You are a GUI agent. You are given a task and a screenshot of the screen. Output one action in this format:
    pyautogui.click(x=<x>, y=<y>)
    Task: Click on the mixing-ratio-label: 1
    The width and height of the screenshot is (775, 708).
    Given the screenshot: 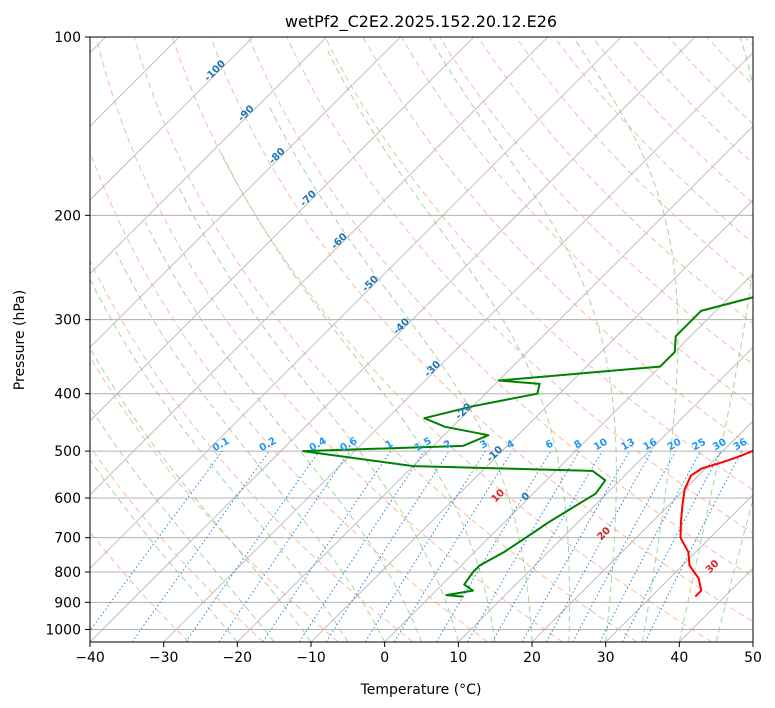 What is the action you would take?
    pyautogui.click(x=390, y=444)
    